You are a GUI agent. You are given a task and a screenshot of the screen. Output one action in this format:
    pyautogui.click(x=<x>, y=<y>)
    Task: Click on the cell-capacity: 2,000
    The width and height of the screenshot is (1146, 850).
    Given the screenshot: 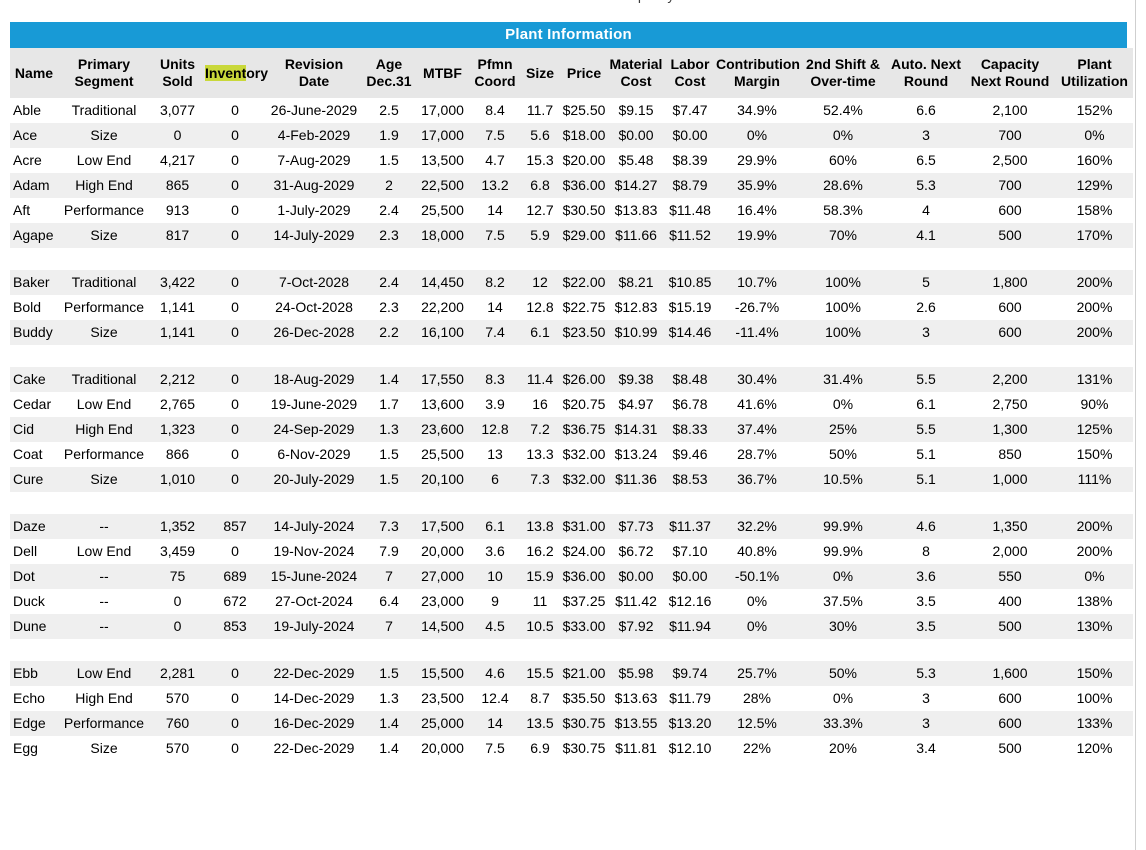 What is the action you would take?
    pyautogui.click(x=1010, y=551)
    